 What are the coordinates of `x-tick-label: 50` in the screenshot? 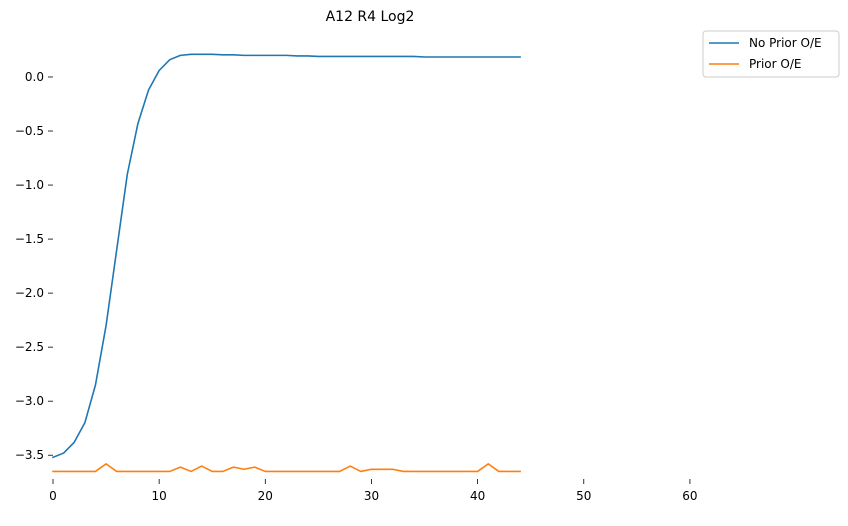 It's located at (583, 496).